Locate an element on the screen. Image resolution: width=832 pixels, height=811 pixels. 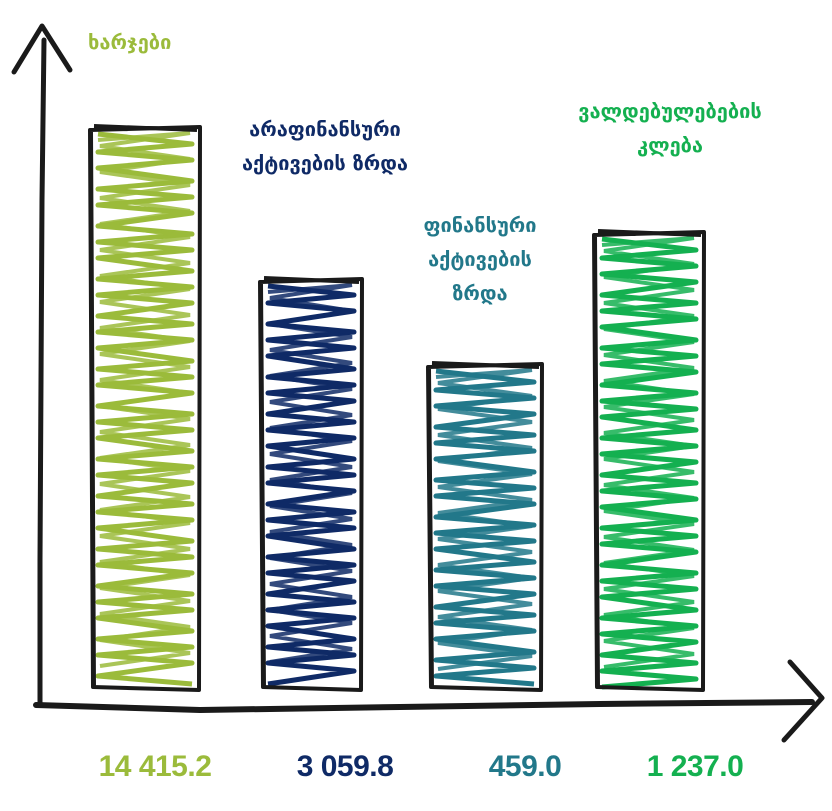
bar-4-scribble is located at coordinates (649, 463).